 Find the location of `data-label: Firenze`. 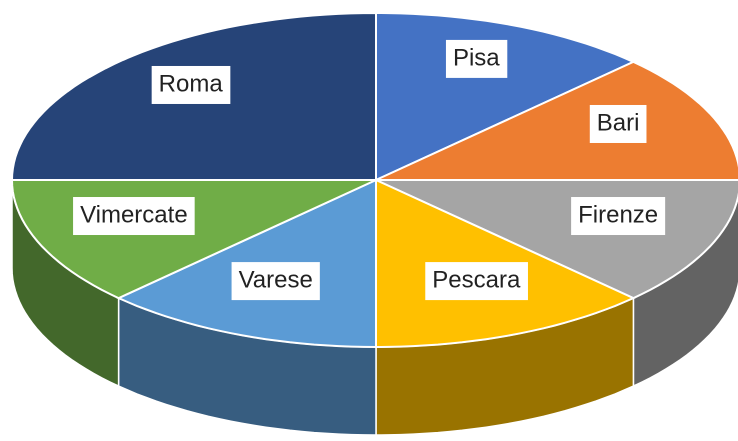

data-label: Firenze is located at coordinates (618, 216).